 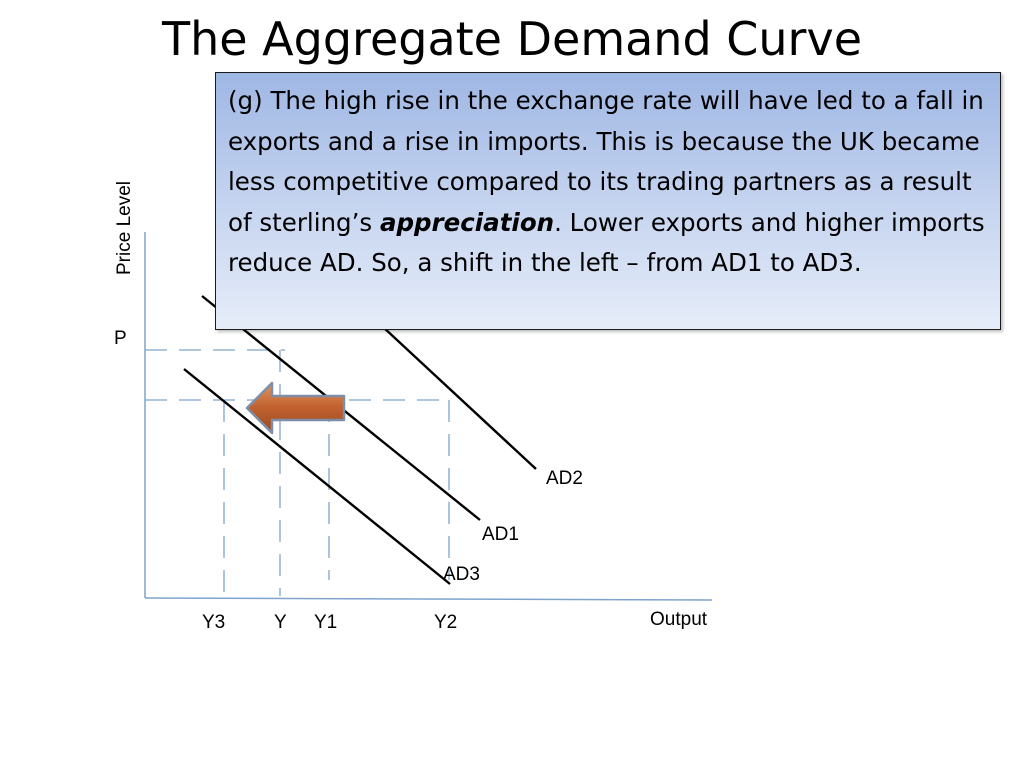 What do you see at coordinates (512, 39) in the screenshot?
I see `slide-title: The Aggregate Demand Curve` at bounding box center [512, 39].